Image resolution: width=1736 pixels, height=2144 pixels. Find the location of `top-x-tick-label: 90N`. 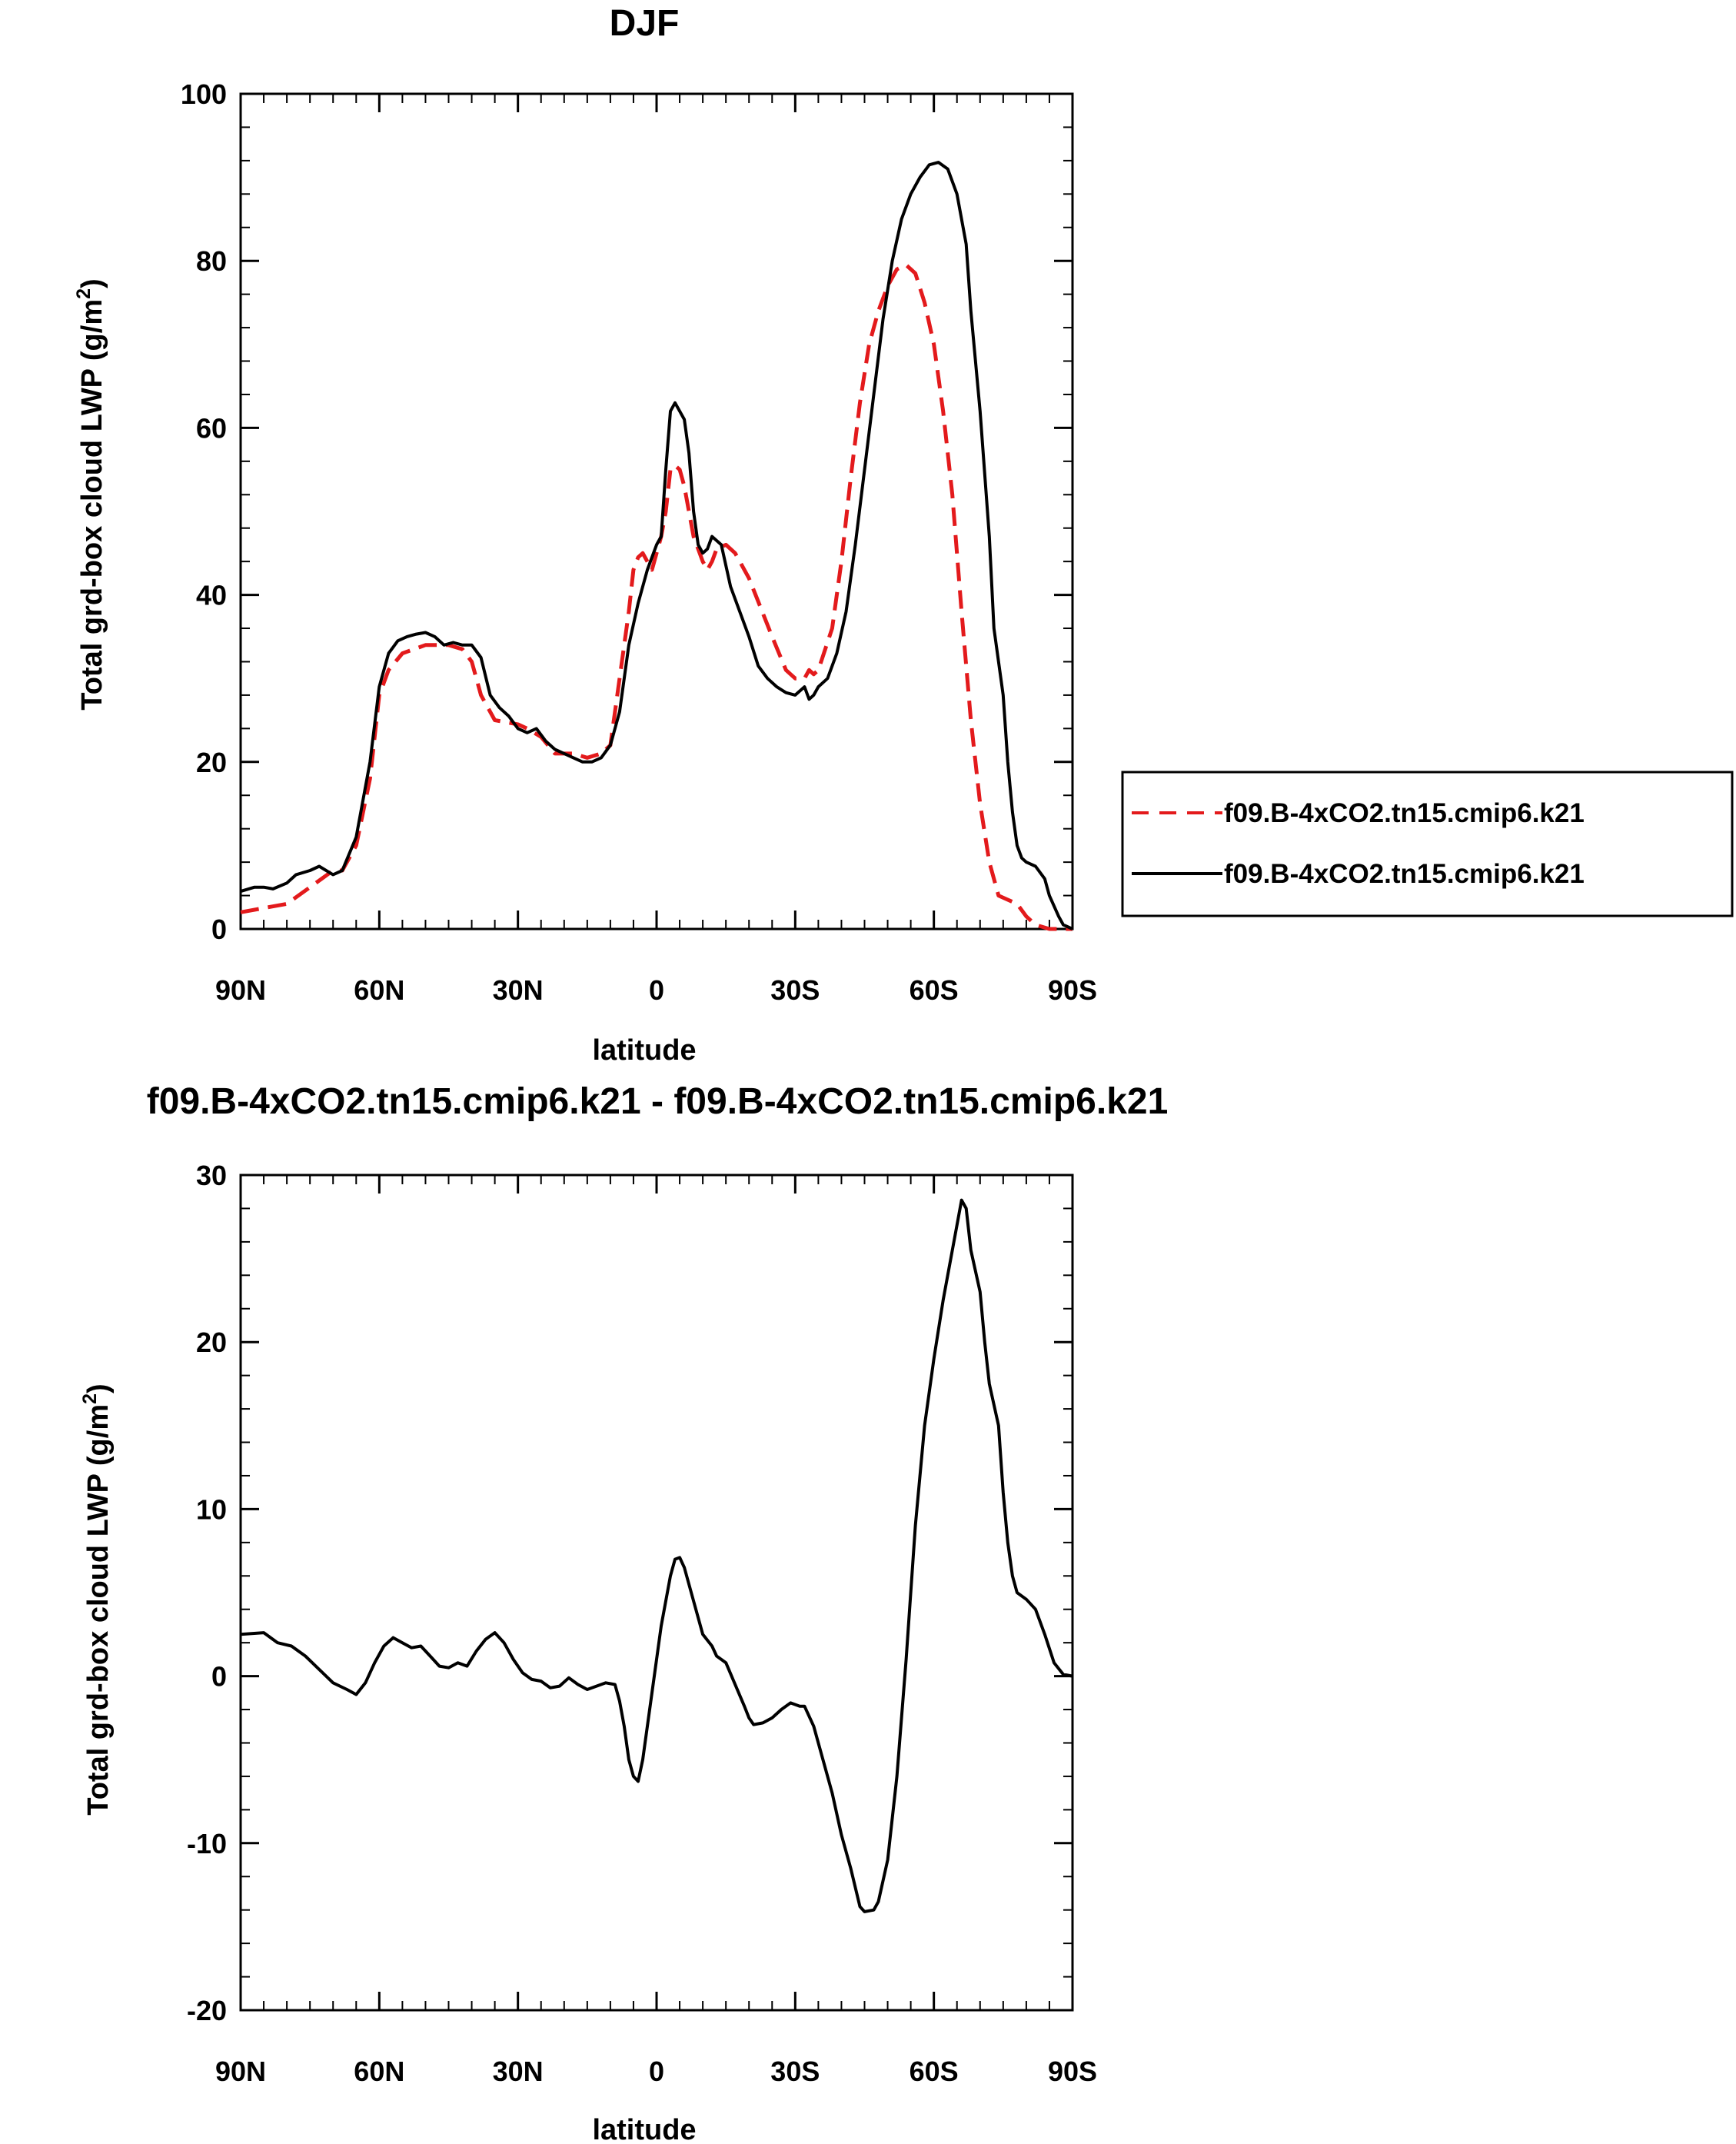

top-x-tick-label: 90N is located at coordinates (240, 990).